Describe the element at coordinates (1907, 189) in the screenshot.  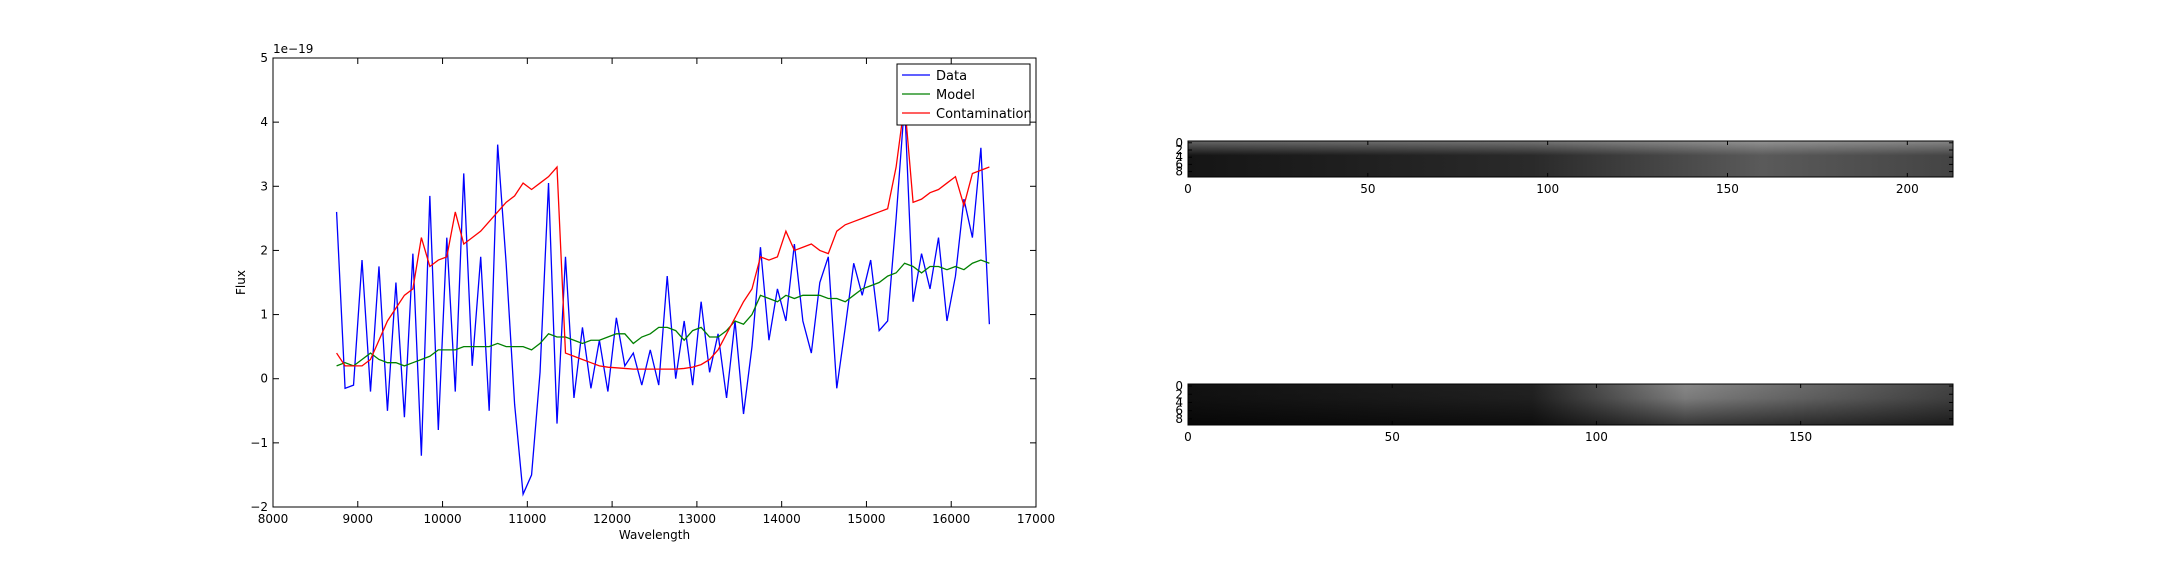
I see `x-tick-label: 200` at that location.